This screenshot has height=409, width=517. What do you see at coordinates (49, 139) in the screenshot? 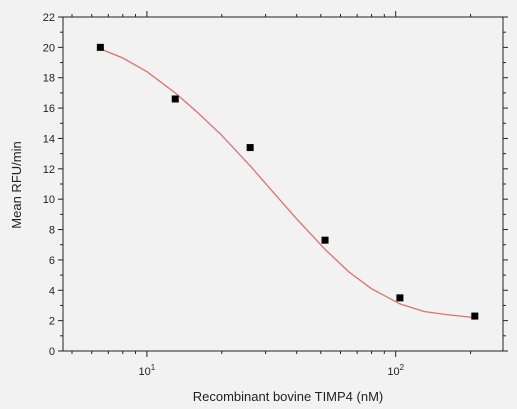
I see `y-tick-label: 14` at bounding box center [49, 139].